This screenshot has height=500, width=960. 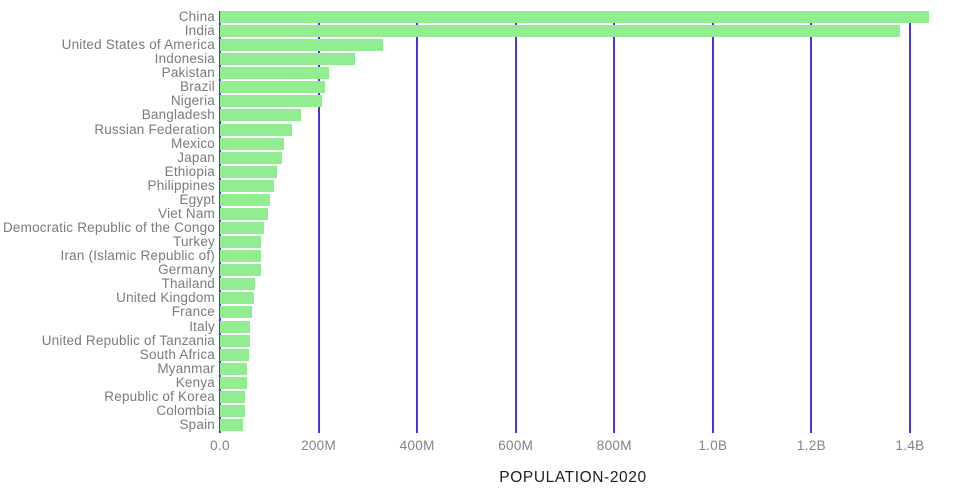 What do you see at coordinates (186, 213) in the screenshot?
I see `country-label: Viet Nam` at bounding box center [186, 213].